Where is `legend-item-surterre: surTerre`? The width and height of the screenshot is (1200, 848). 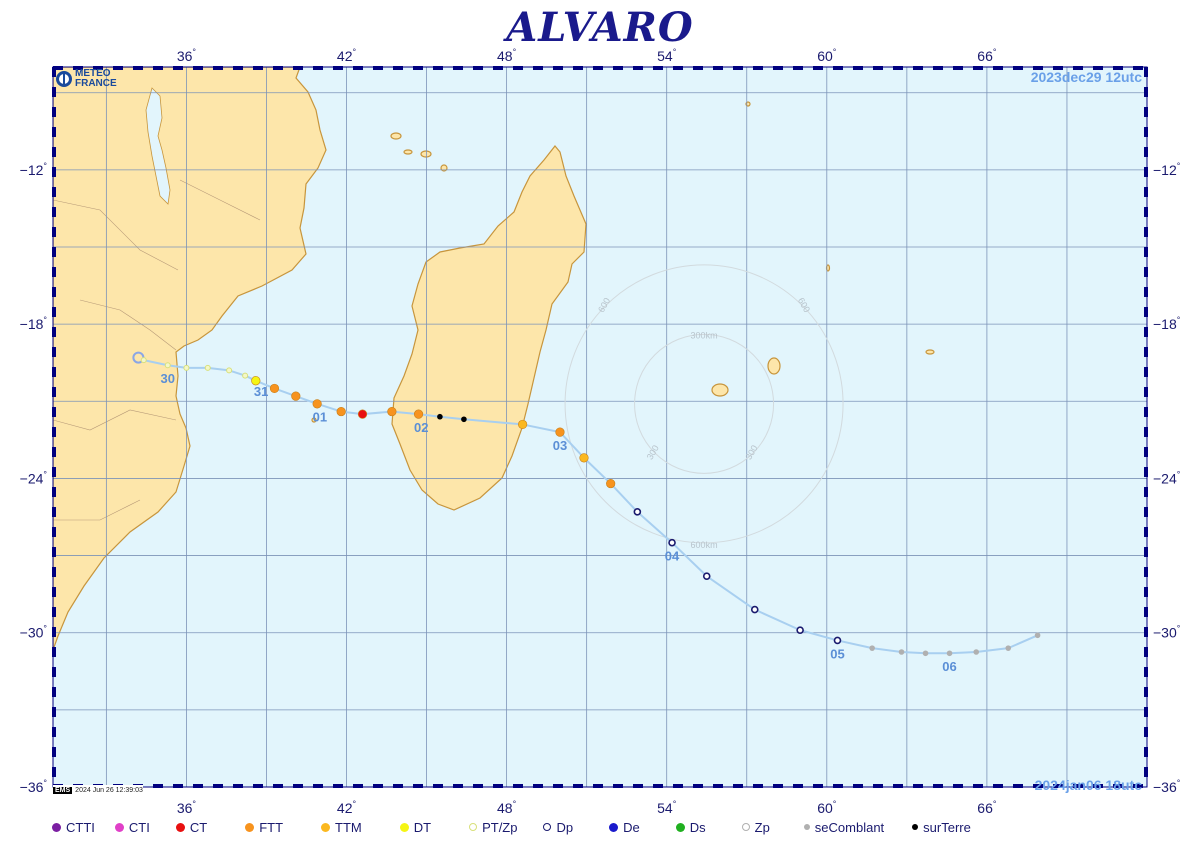
legend-item-surterre: surTerre is located at coordinates (941, 827).